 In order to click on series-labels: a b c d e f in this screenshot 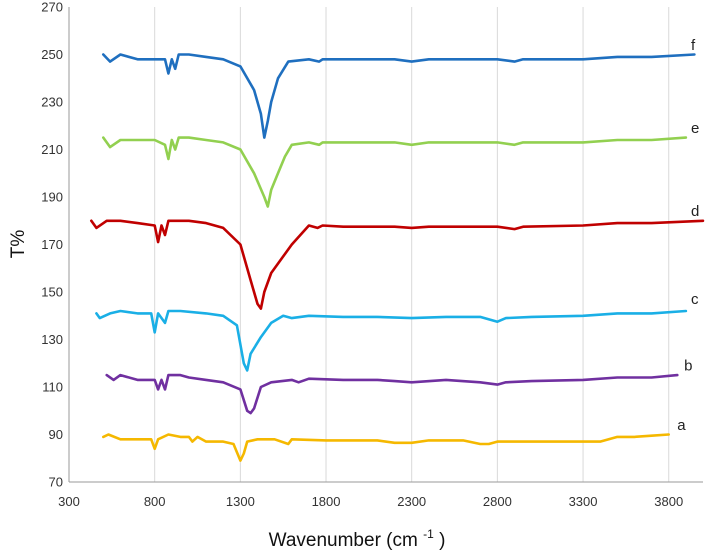, I will do `click(688, 235)`.